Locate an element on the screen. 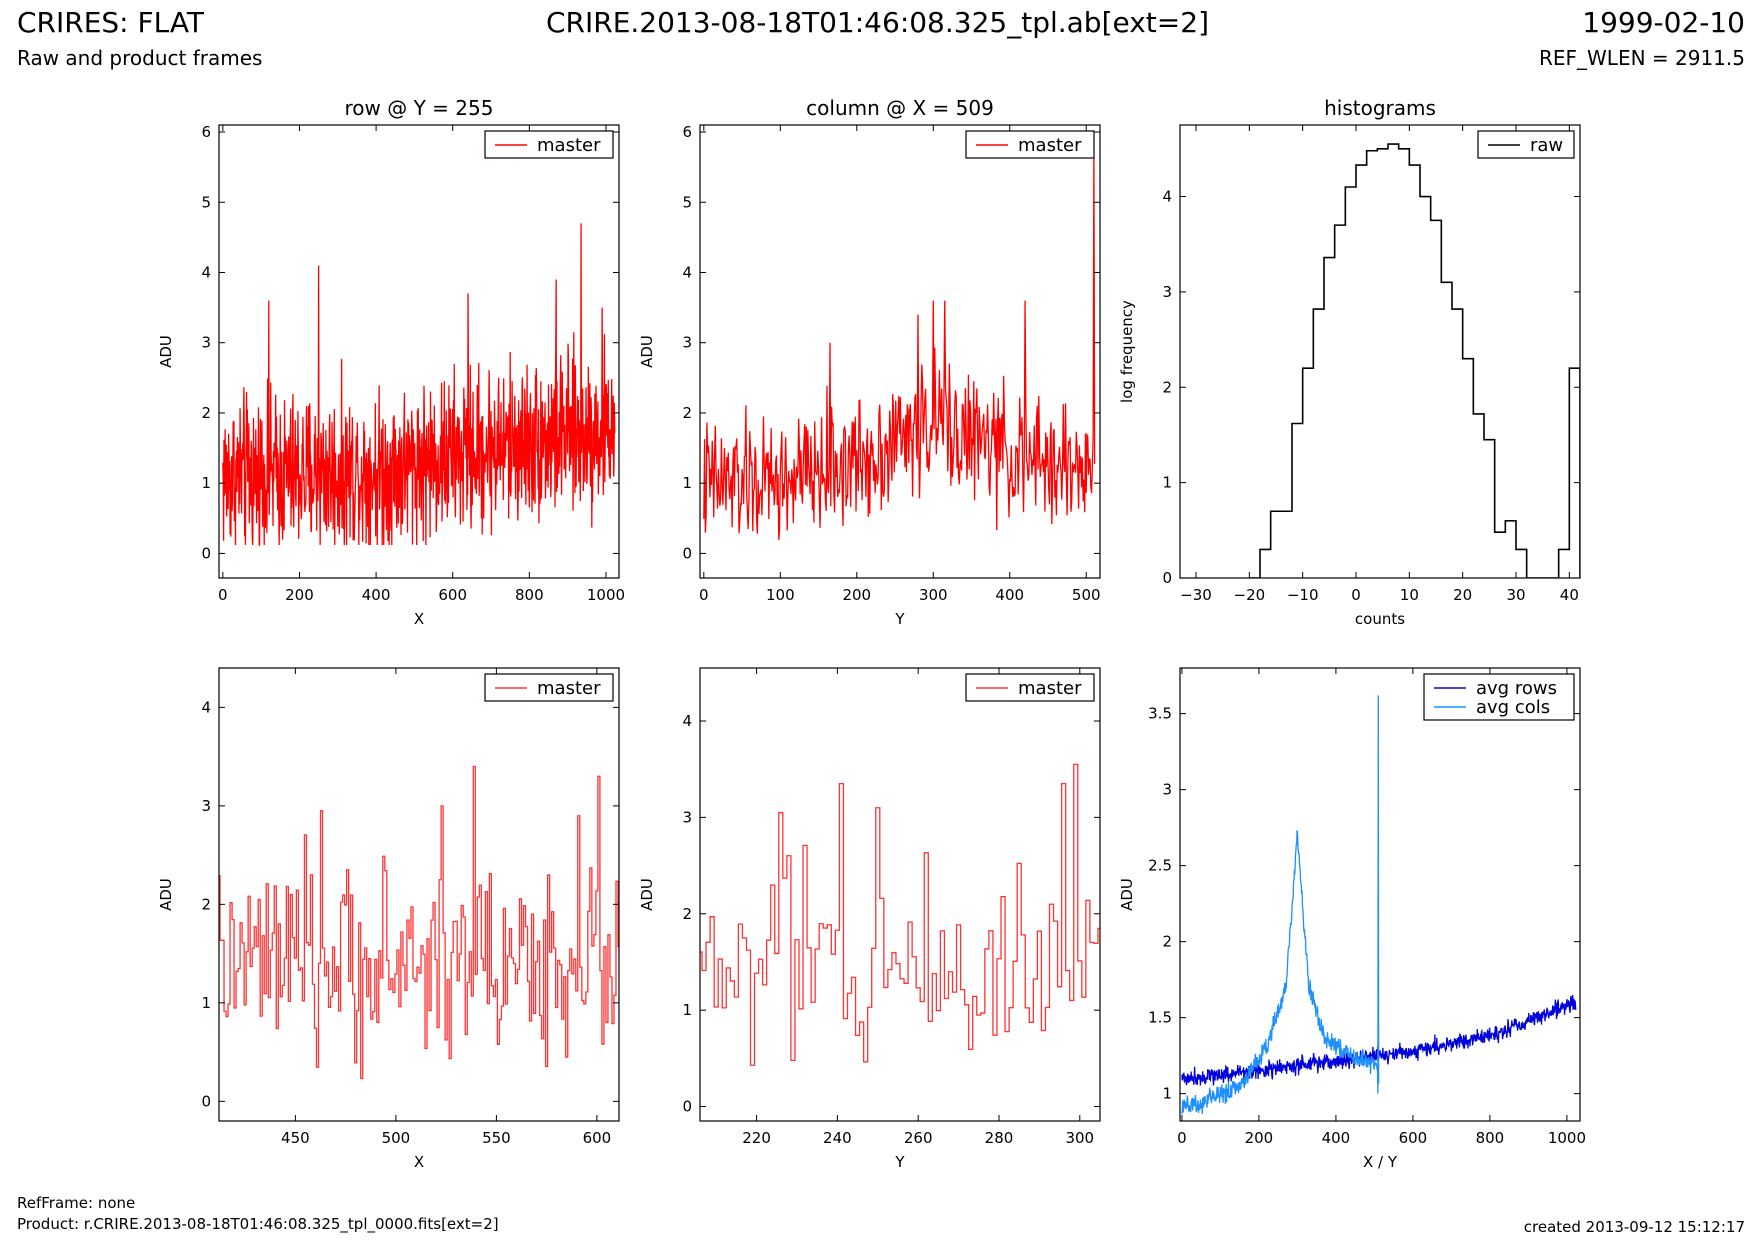  x-axis-label: X / Y is located at coordinates (1380, 1162).